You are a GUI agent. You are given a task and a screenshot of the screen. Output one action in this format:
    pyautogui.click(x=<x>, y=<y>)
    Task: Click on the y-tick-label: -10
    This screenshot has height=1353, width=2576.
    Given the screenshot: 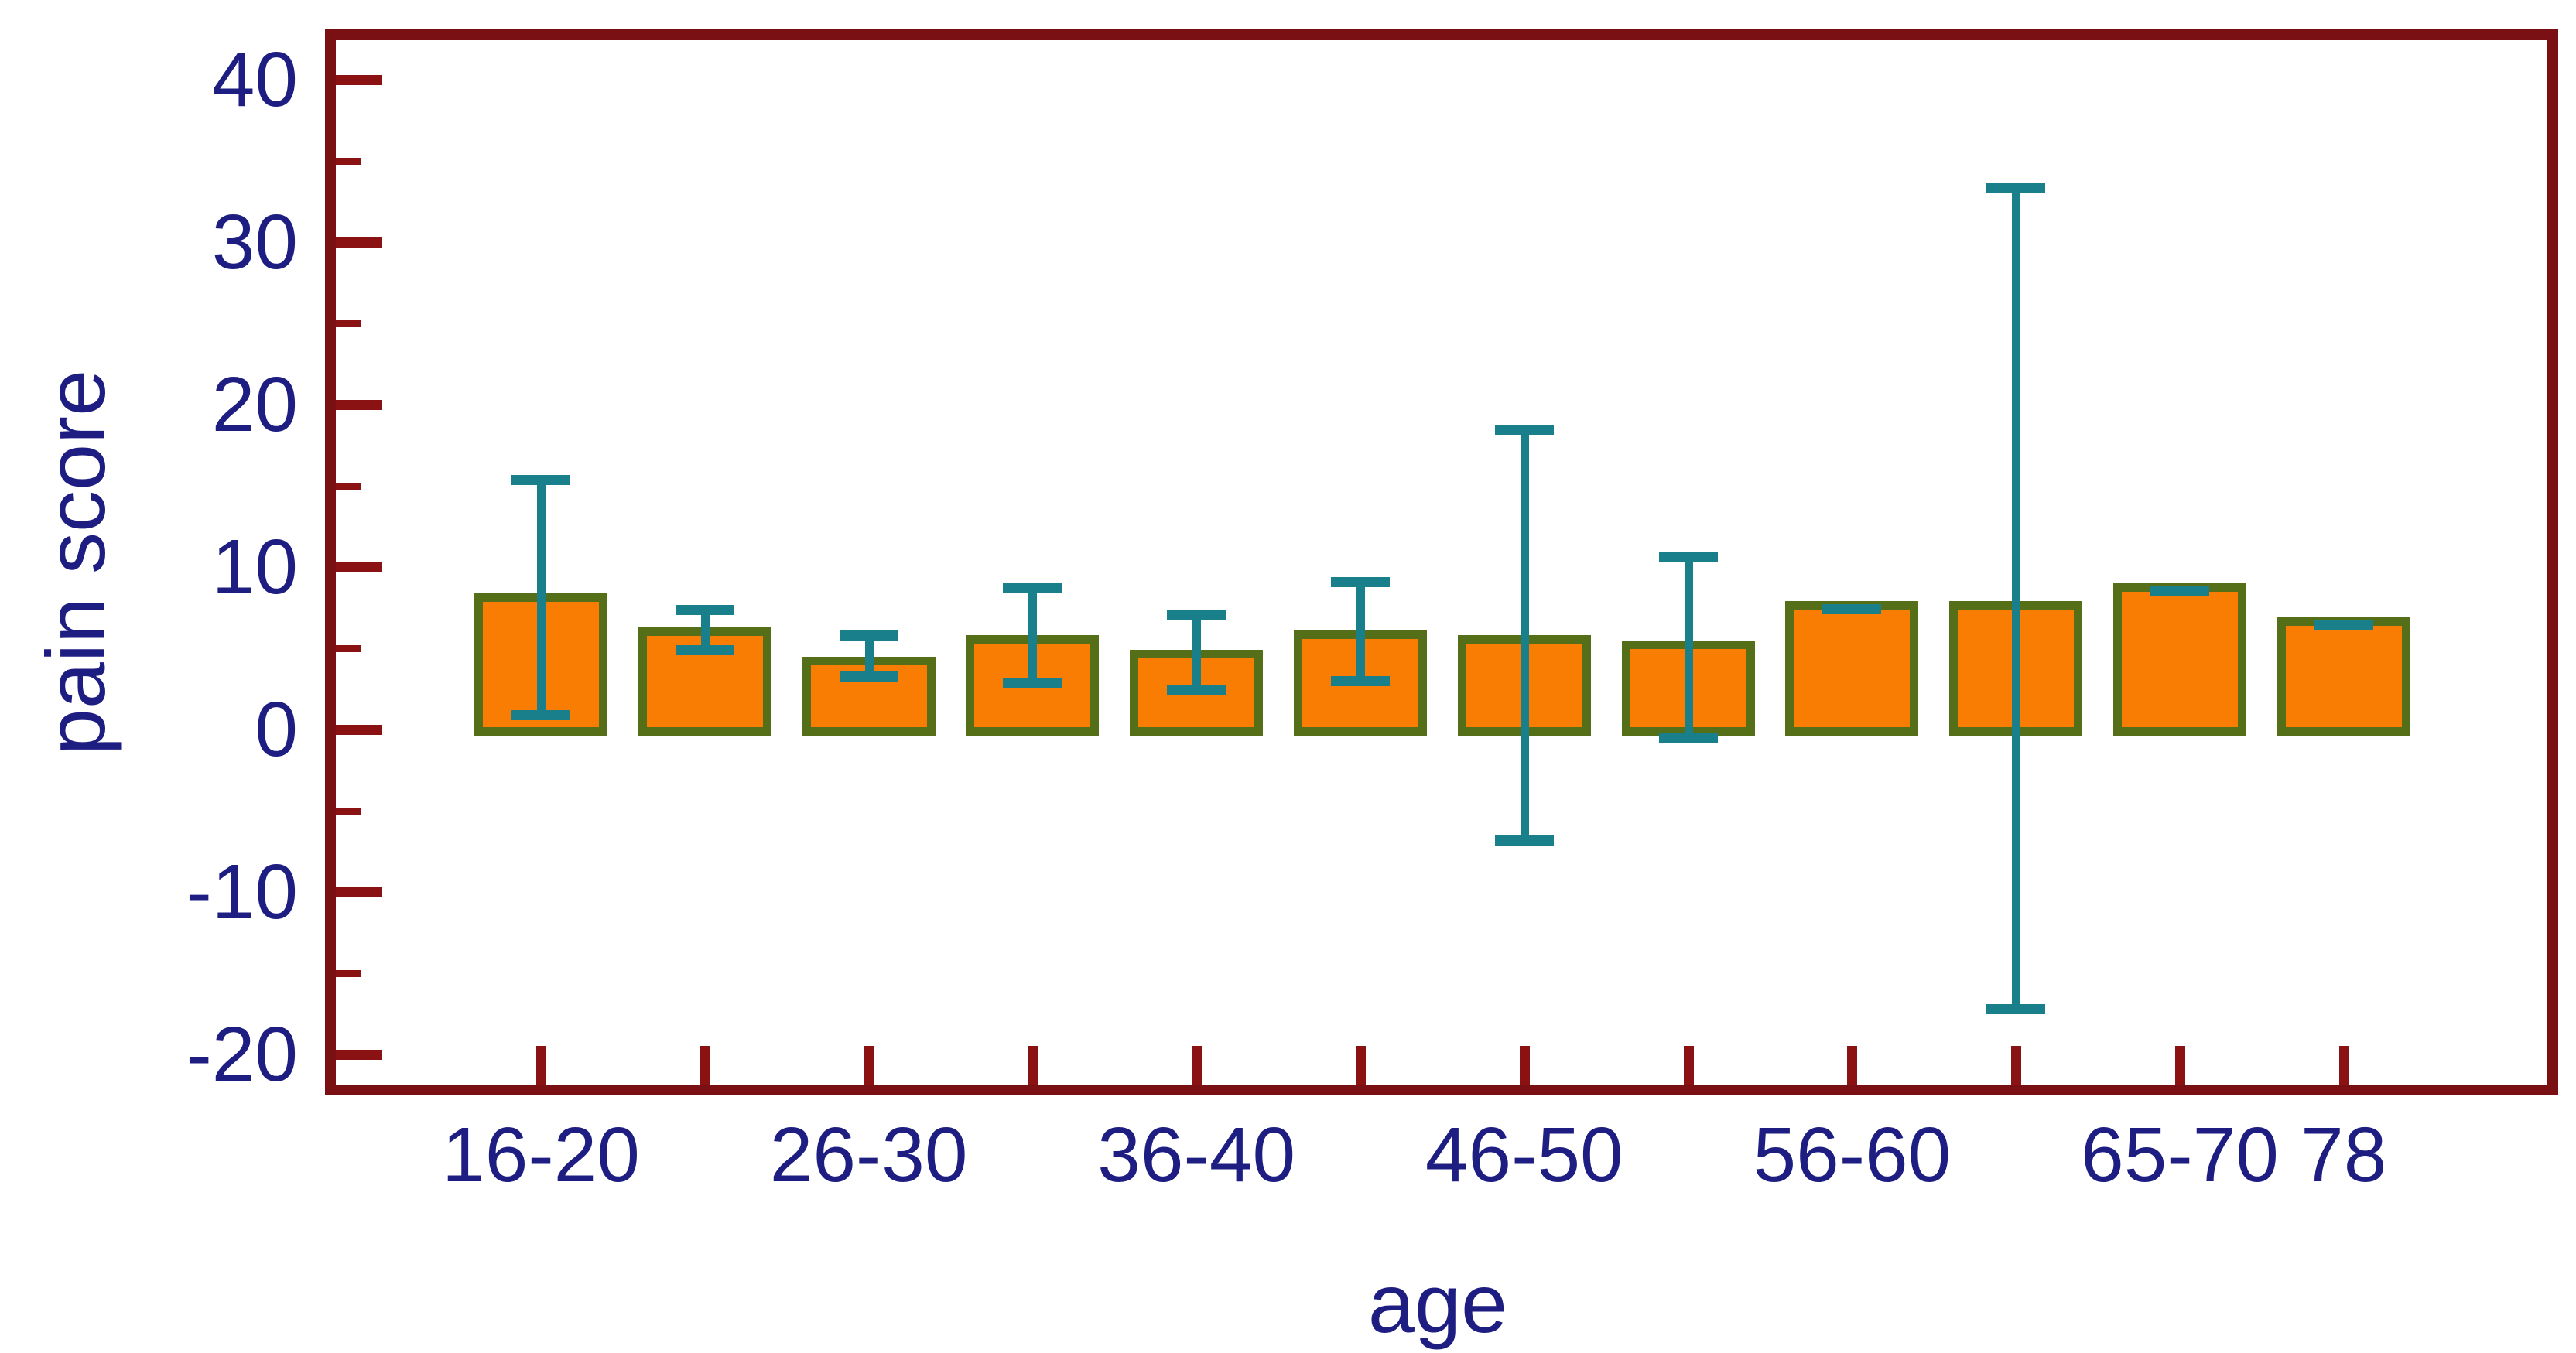 What is the action you would take?
    pyautogui.click(x=242, y=892)
    